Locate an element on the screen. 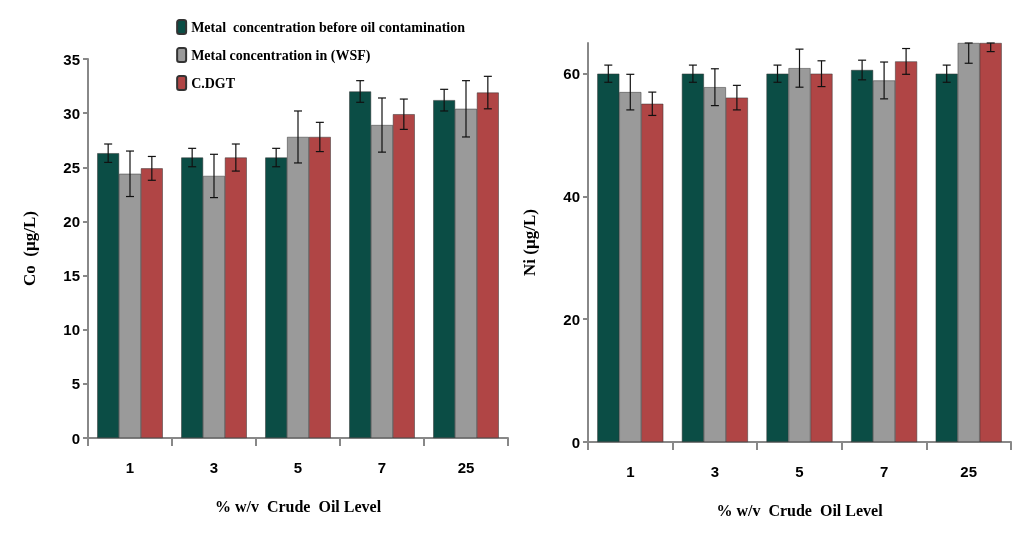 The width and height of the screenshot is (1013, 534). y-axis-title: Co (µg/L) is located at coordinates (29, 248).